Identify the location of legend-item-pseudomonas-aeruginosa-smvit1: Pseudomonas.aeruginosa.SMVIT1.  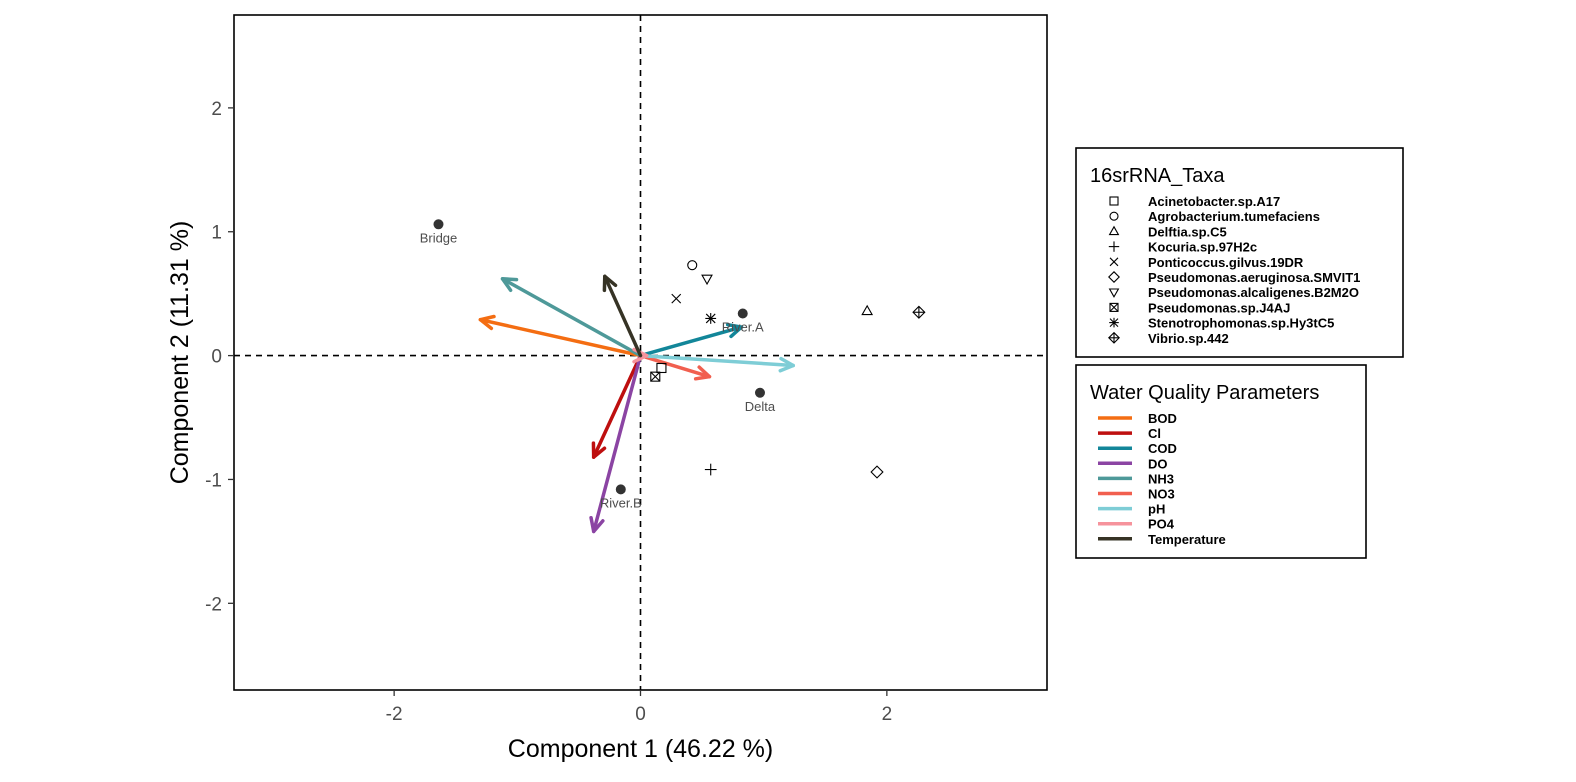
(1234, 277).